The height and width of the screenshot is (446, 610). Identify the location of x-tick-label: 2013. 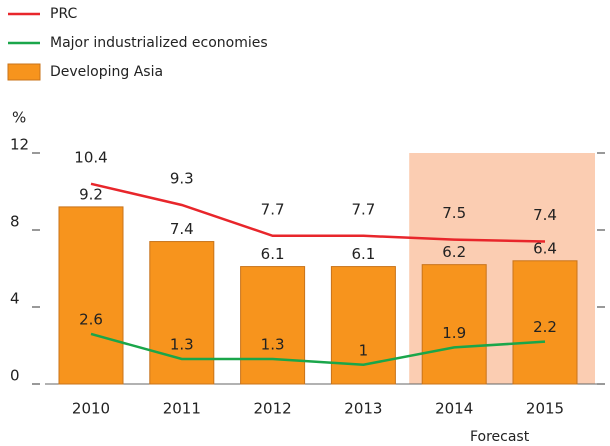
(363, 409).